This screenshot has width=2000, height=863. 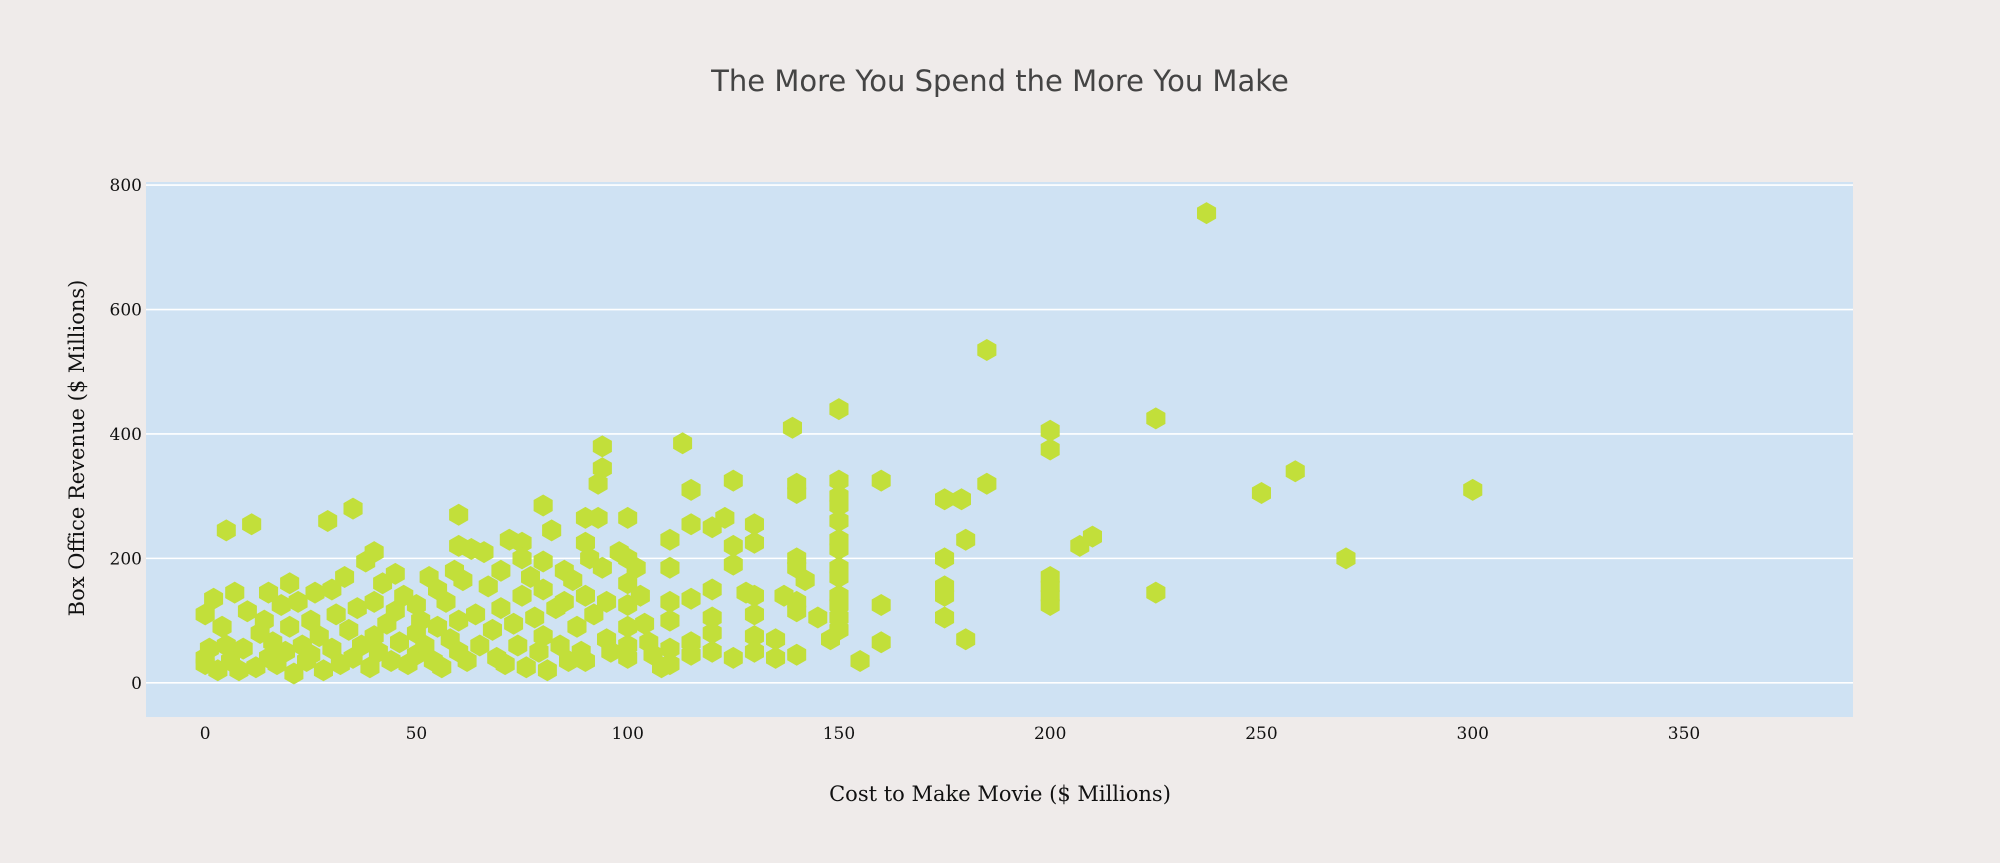 What do you see at coordinates (126, 435) in the screenshot?
I see `y-tick-label: 400` at bounding box center [126, 435].